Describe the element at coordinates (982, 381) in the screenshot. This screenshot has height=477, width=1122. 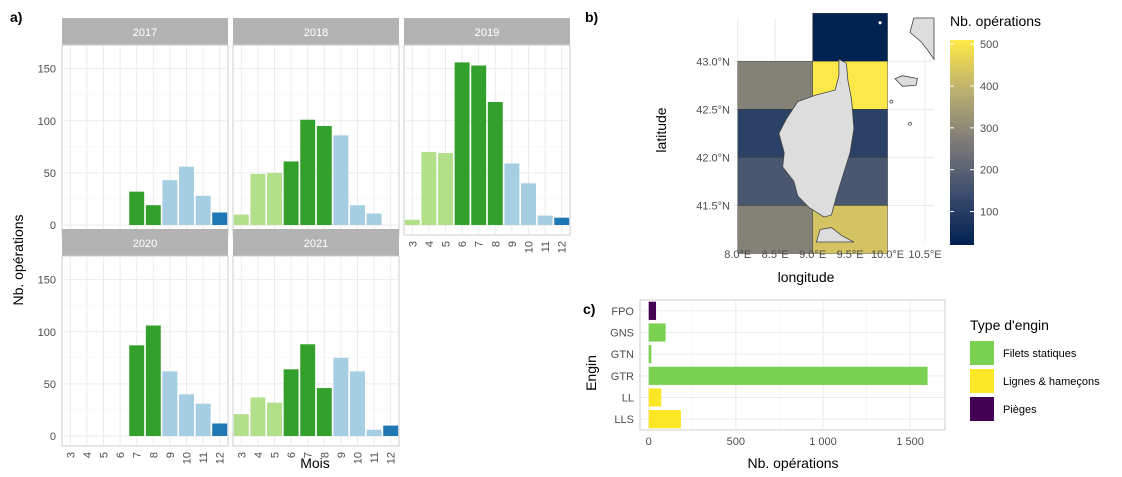
I see `legend-swatch-lines_hooks` at that location.